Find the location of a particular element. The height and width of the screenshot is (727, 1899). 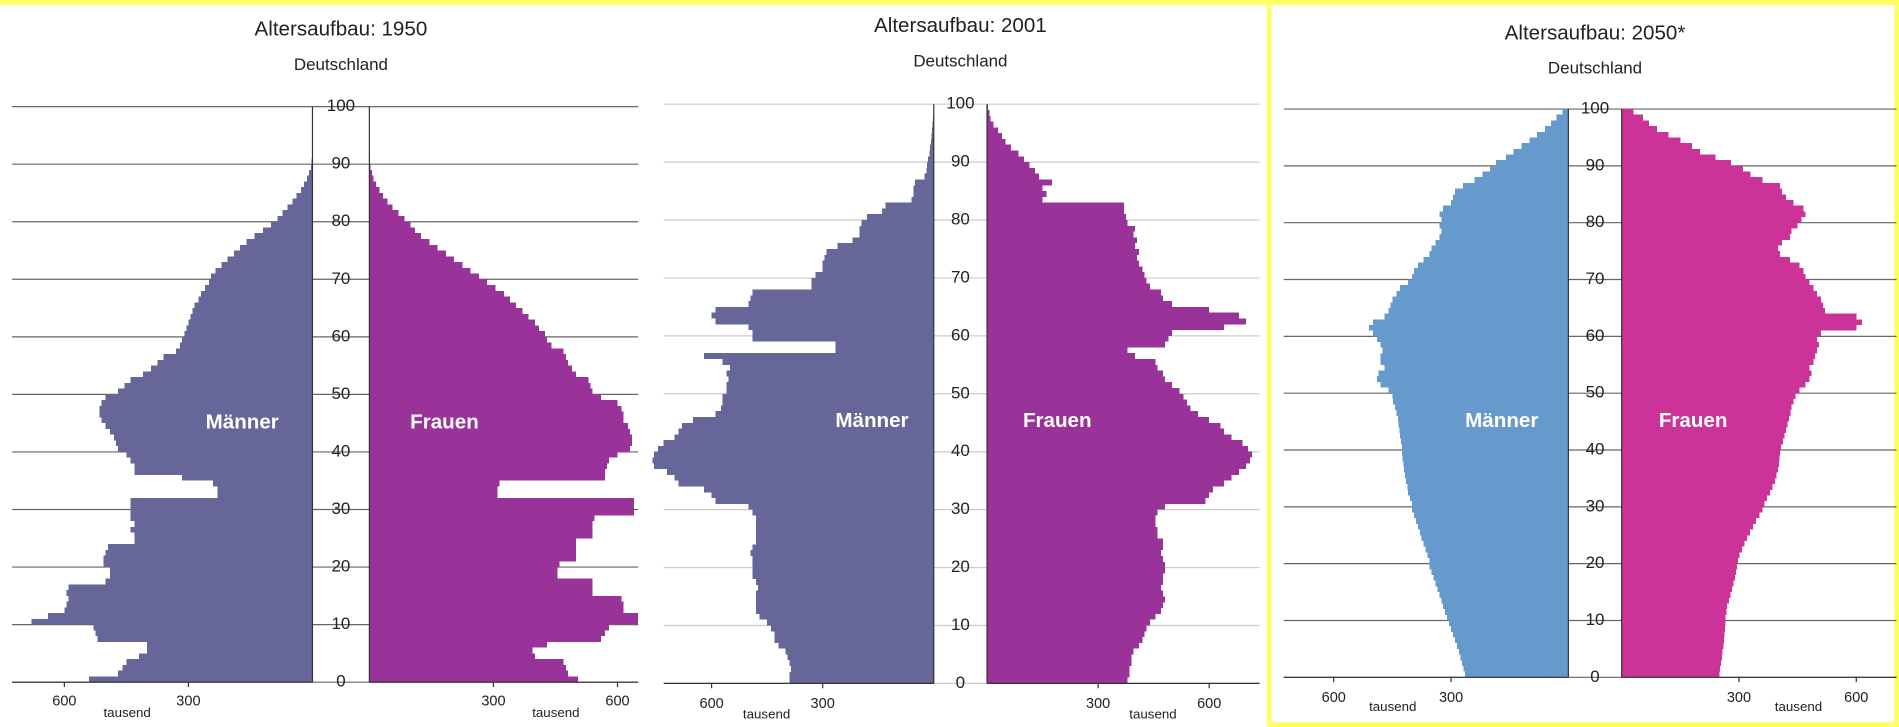

x-axis-label: tausend is located at coordinates (1392, 706).